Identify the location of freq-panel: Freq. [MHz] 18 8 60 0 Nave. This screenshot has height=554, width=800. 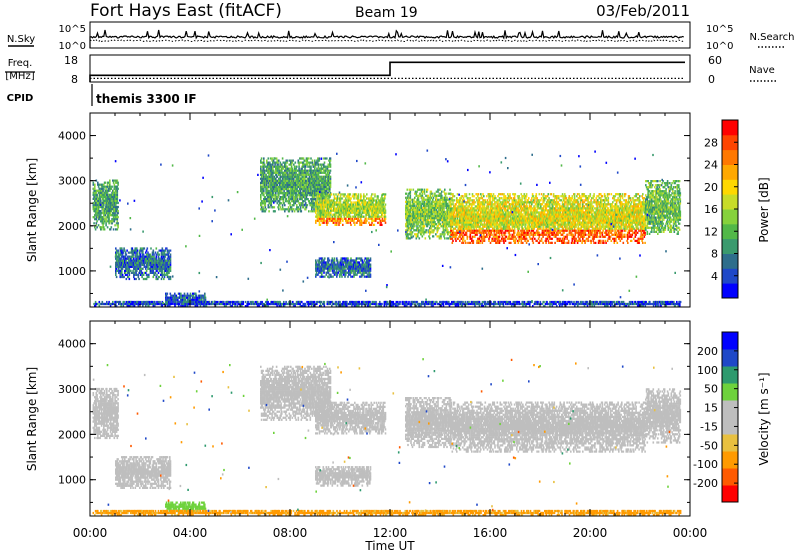
(390, 70).